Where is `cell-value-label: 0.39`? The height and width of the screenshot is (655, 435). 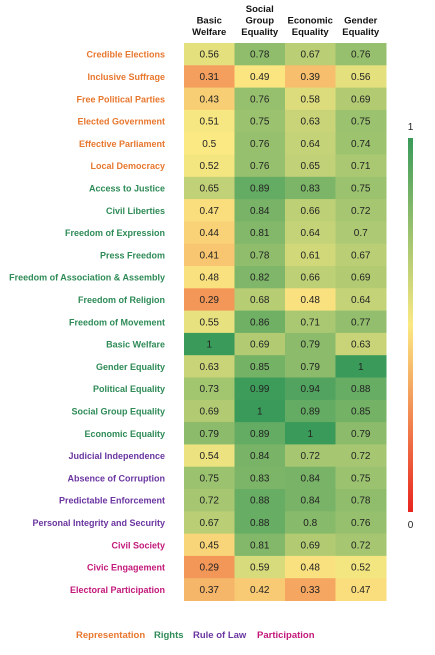 cell-value-label: 0.39 is located at coordinates (311, 77).